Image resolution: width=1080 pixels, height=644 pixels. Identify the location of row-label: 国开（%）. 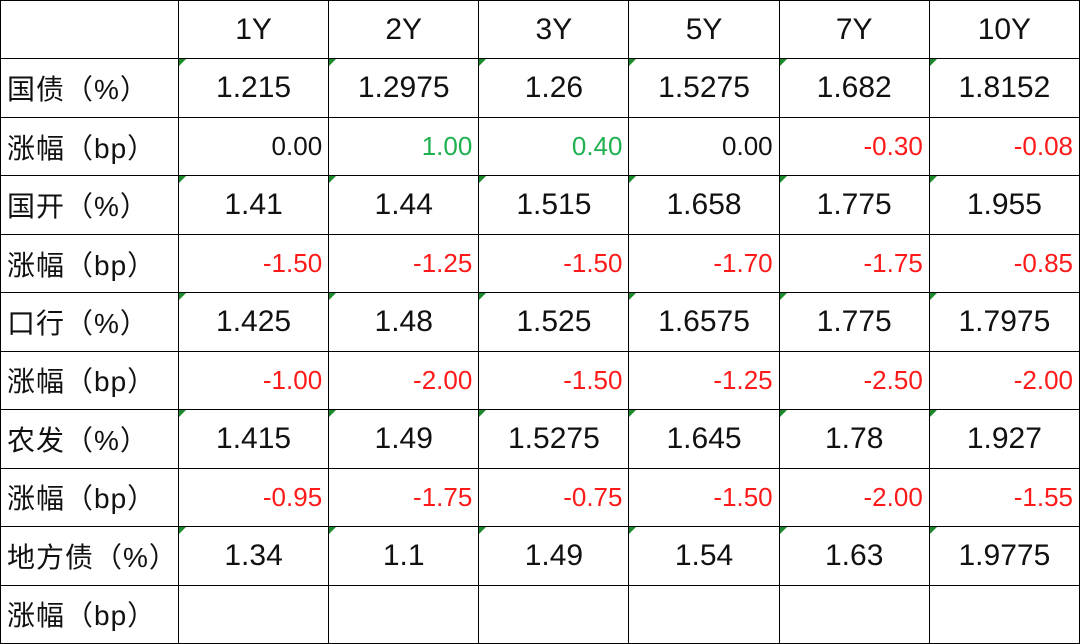
(89, 205).